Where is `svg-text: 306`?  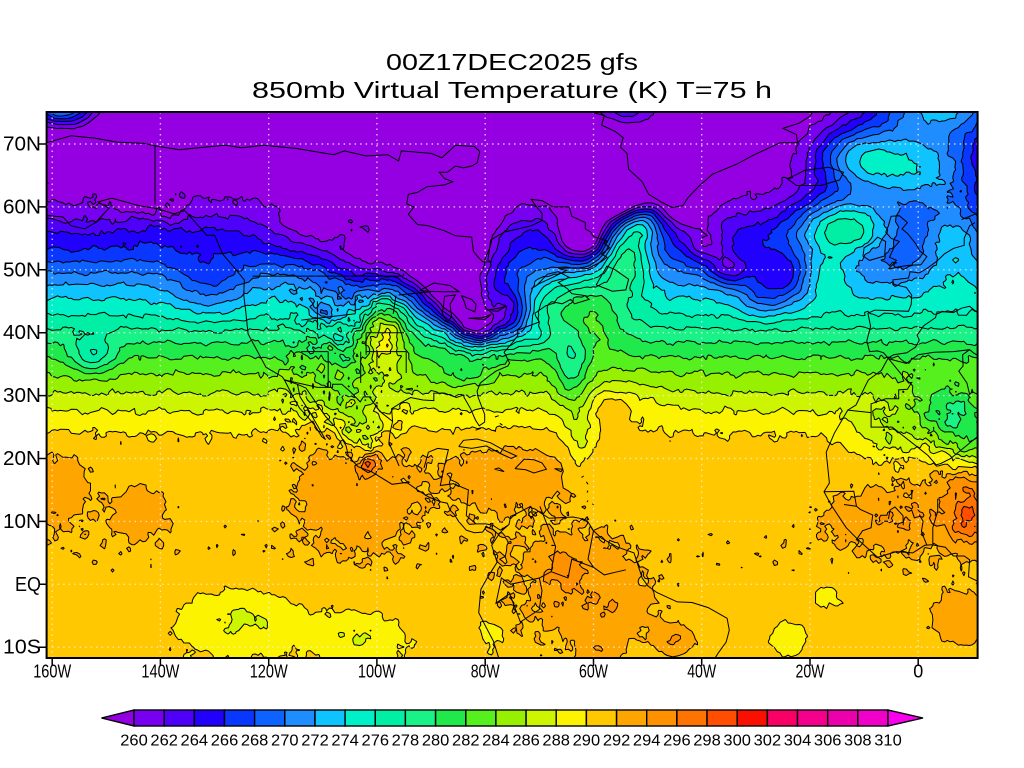 svg-text: 306 is located at coordinates (828, 741).